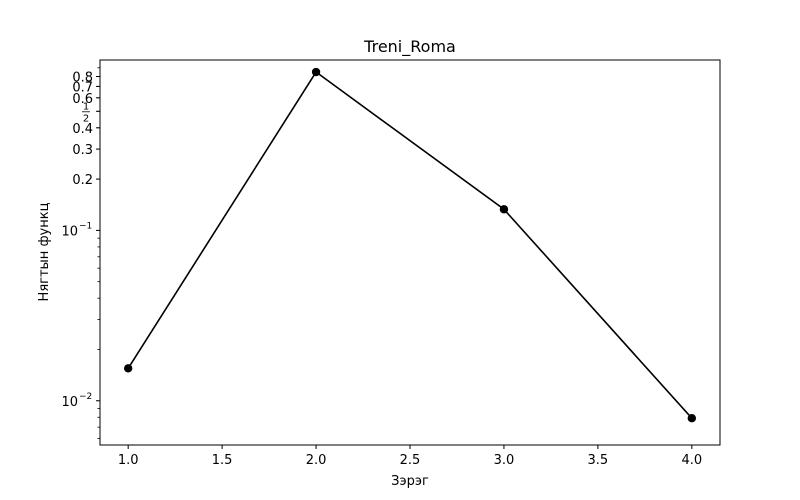 Image resolution: width=800 pixels, height=500 pixels. What do you see at coordinates (82, 78) in the screenshot?
I see `y-tick-label: 0.8` at bounding box center [82, 78].